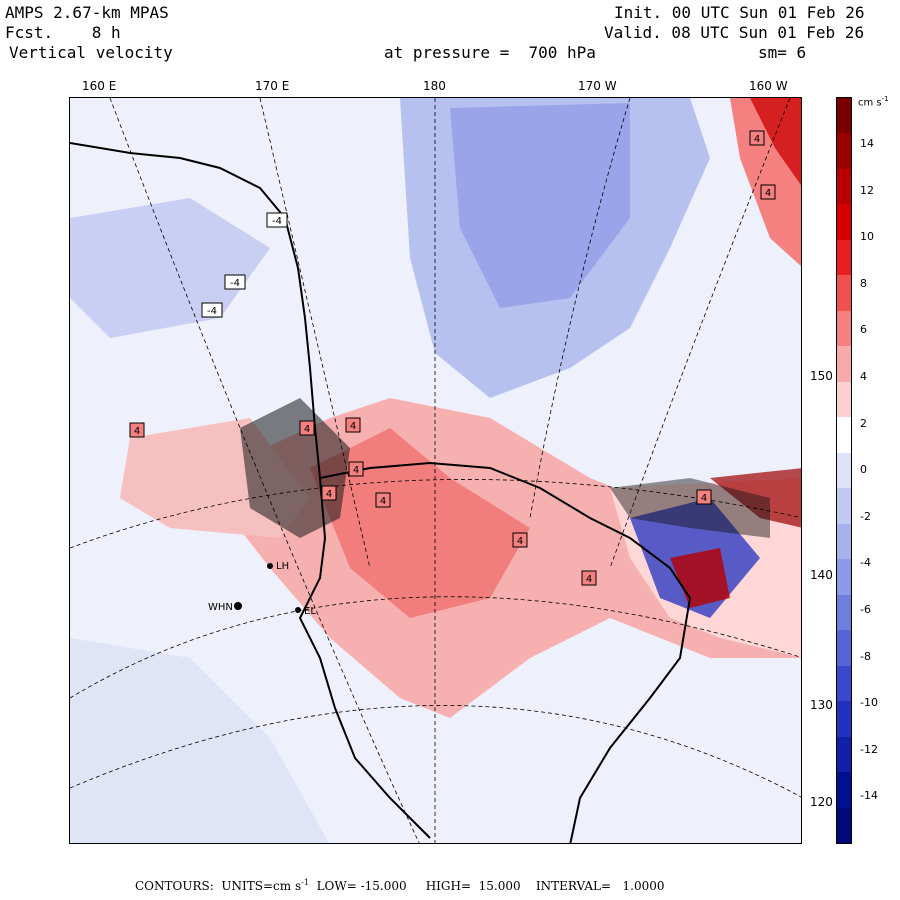 The image size is (900, 900). I want to click on colorbar, so click(844, 470).